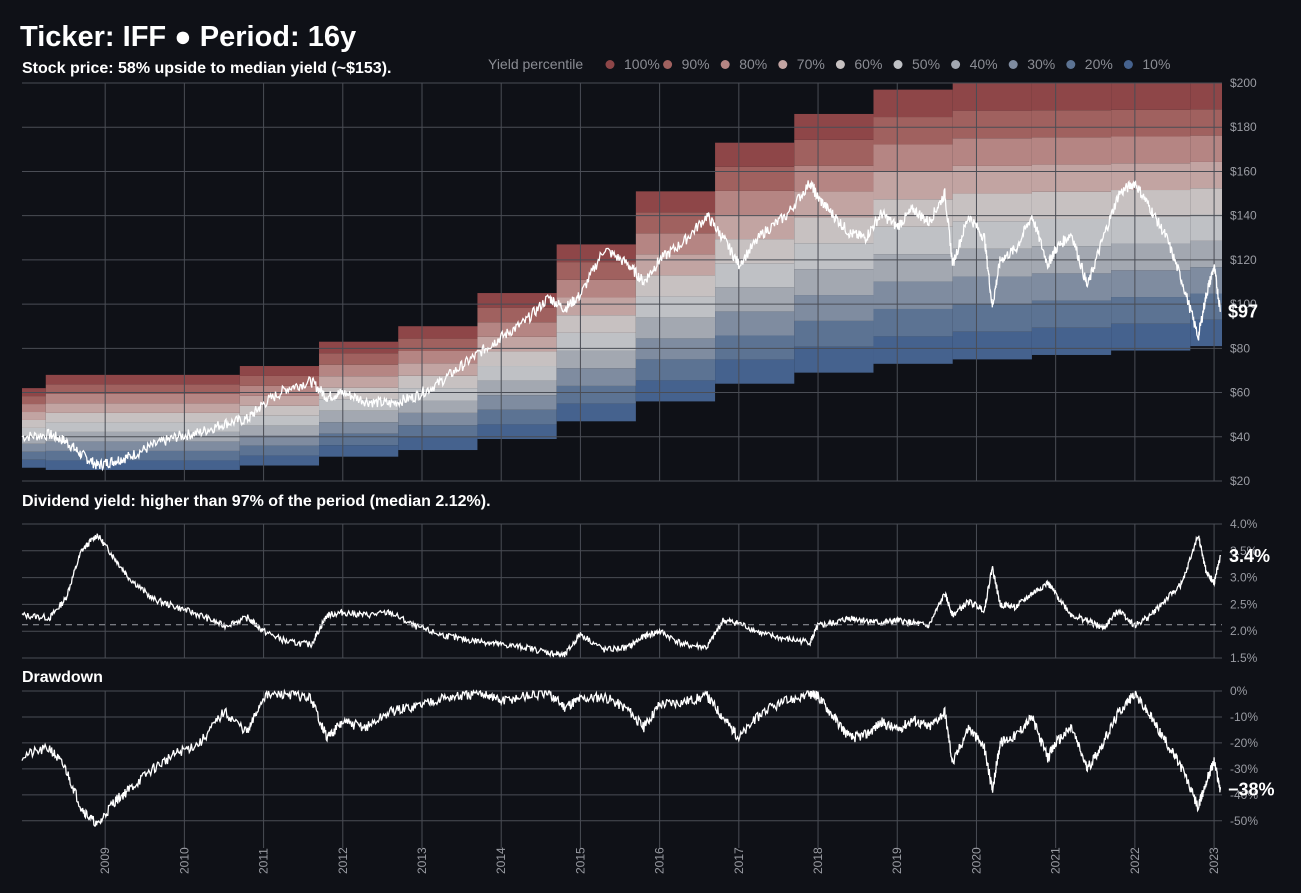 The height and width of the screenshot is (893, 1301). What do you see at coordinates (1041, 64) in the screenshot?
I see `legend-label: 30%` at bounding box center [1041, 64].